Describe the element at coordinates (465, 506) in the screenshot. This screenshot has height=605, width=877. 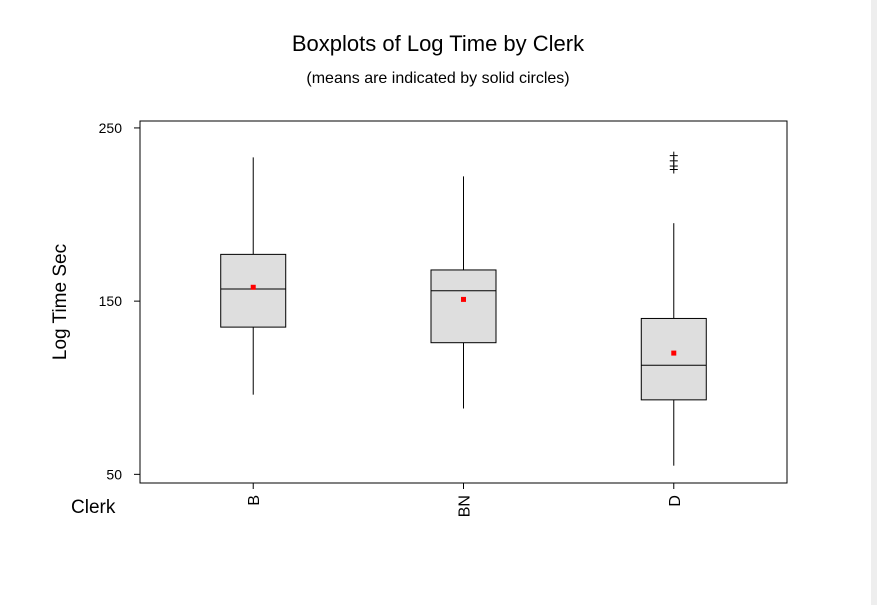
I see `x-tick-label: BN` at that location.